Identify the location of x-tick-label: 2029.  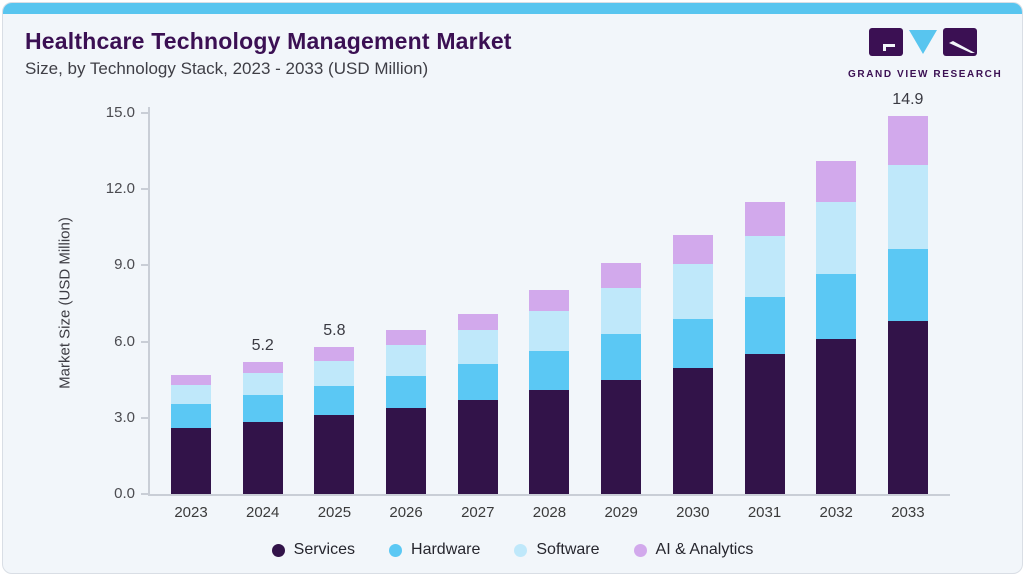
(621, 512).